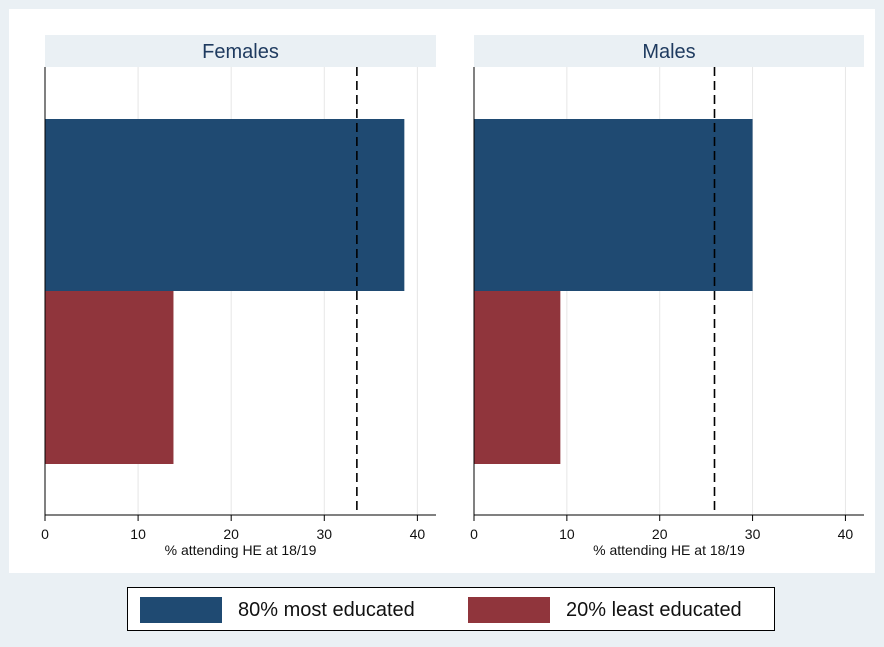 The height and width of the screenshot is (647, 884). I want to click on legend-swatch-least-educated, so click(509, 610).